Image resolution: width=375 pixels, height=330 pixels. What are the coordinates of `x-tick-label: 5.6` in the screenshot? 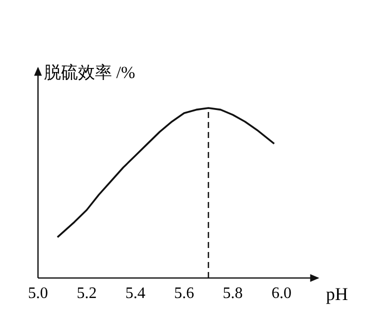 It's located at (184, 293).